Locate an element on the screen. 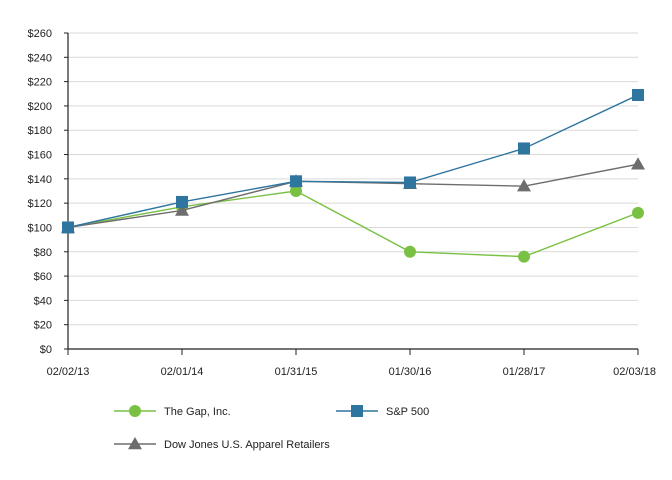 The image size is (672, 480). x-tick-label: 02/03/18 is located at coordinates (634, 372).